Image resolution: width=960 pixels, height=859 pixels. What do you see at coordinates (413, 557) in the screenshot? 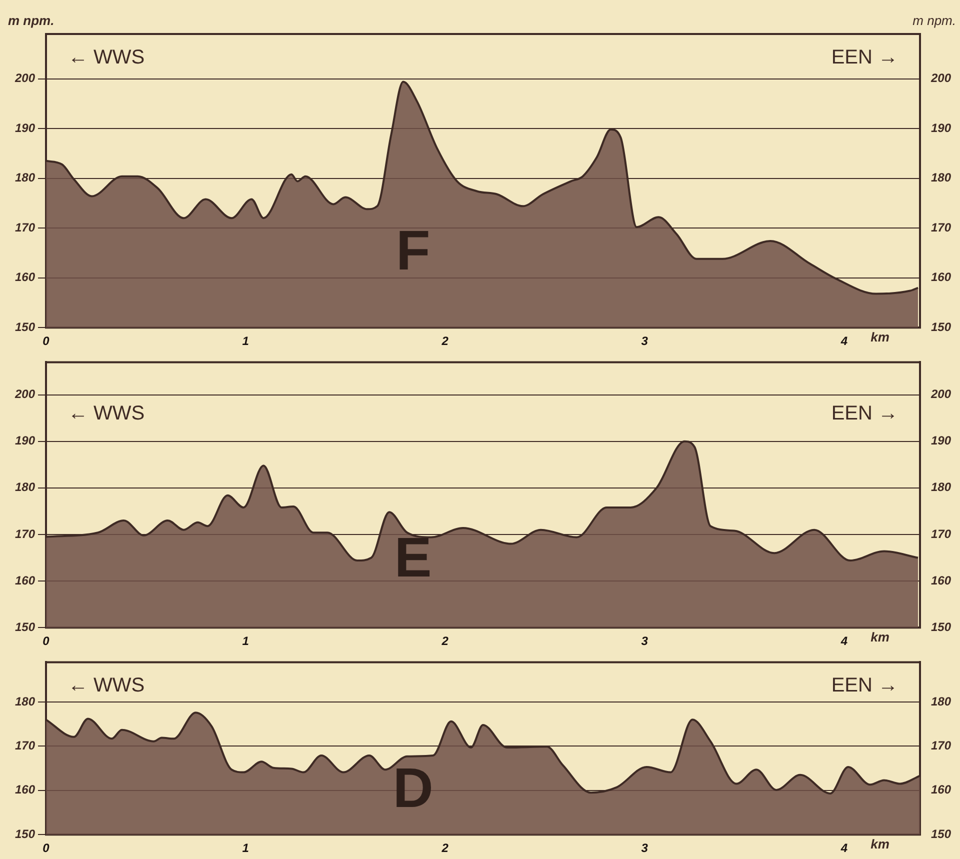
I see `annotation: E` at bounding box center [413, 557].